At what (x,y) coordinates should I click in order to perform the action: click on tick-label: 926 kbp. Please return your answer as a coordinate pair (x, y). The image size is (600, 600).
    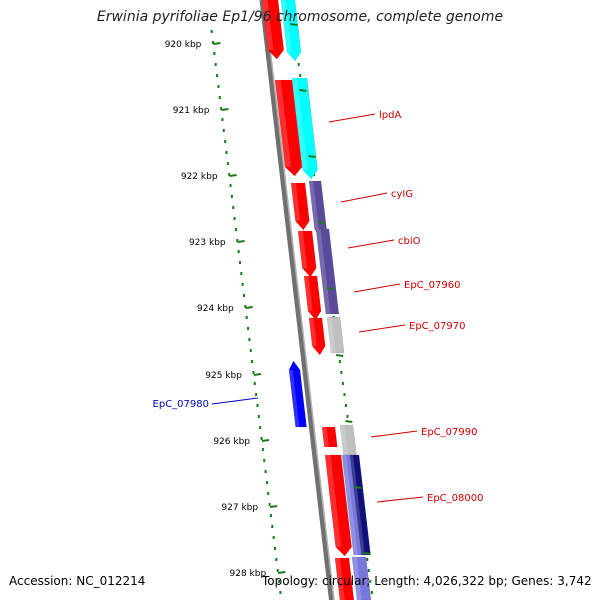
    Looking at the image, I should click on (231, 442).